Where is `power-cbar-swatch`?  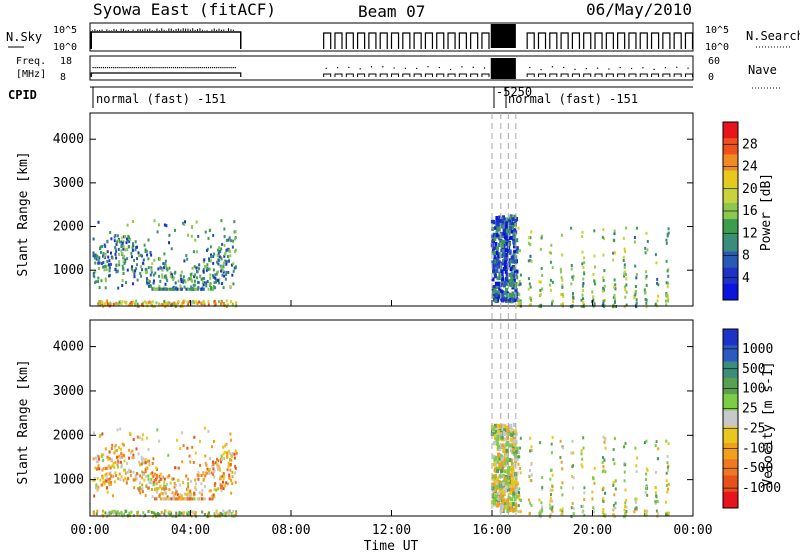 power-cbar-swatch is located at coordinates (730, 163).